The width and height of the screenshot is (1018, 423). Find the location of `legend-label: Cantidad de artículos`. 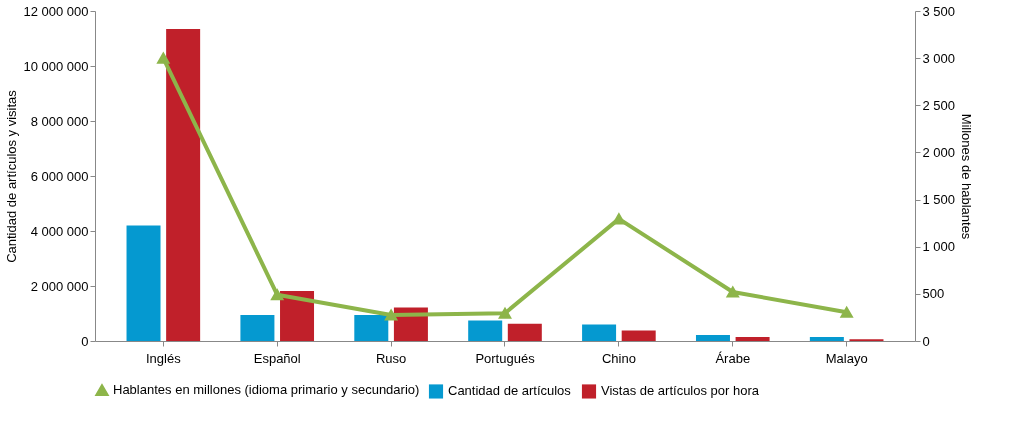

legend-label: Cantidad de artículos is located at coordinates (510, 391).